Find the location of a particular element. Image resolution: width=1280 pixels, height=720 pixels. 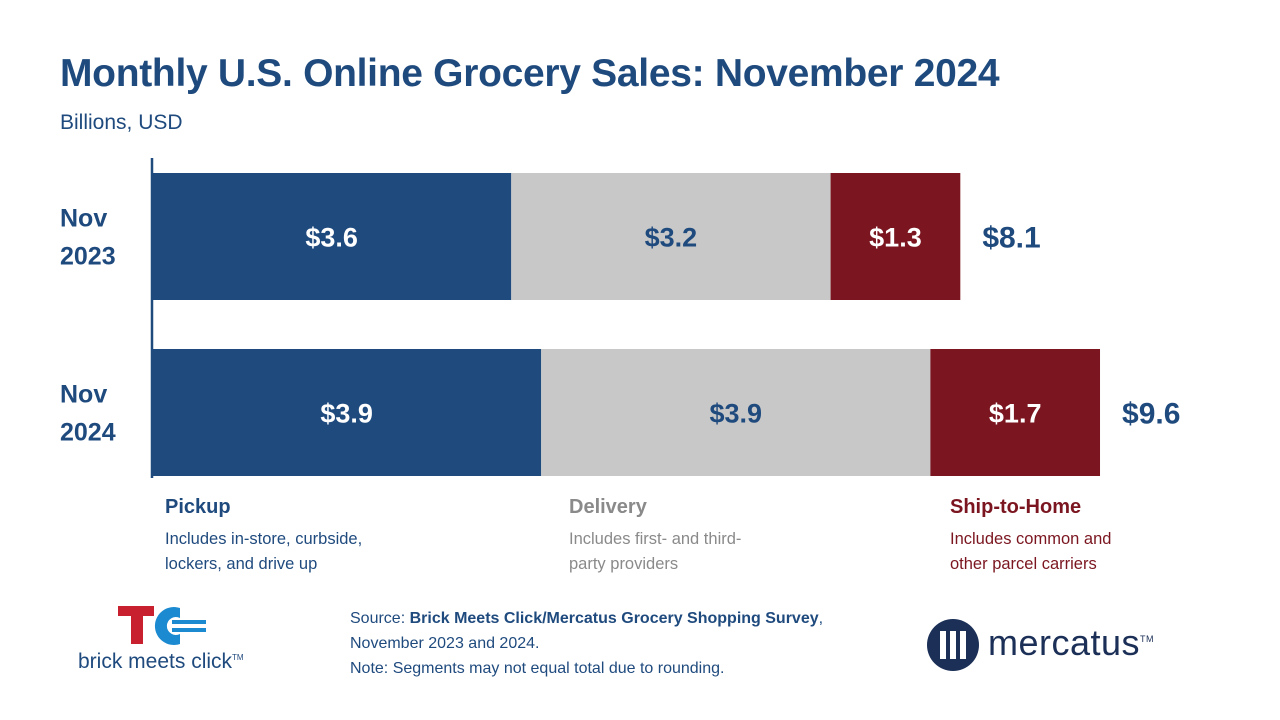

total-label: $8.1 is located at coordinates (1011, 238).